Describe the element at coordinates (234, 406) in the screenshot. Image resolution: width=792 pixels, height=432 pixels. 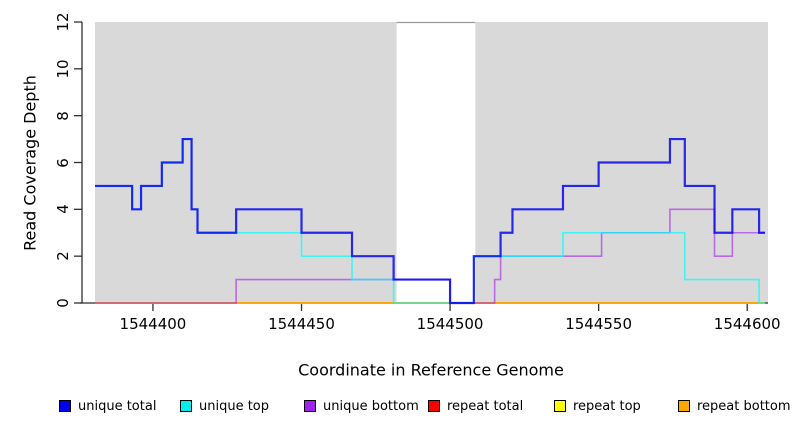
I see `legend-label: unique top` at that location.